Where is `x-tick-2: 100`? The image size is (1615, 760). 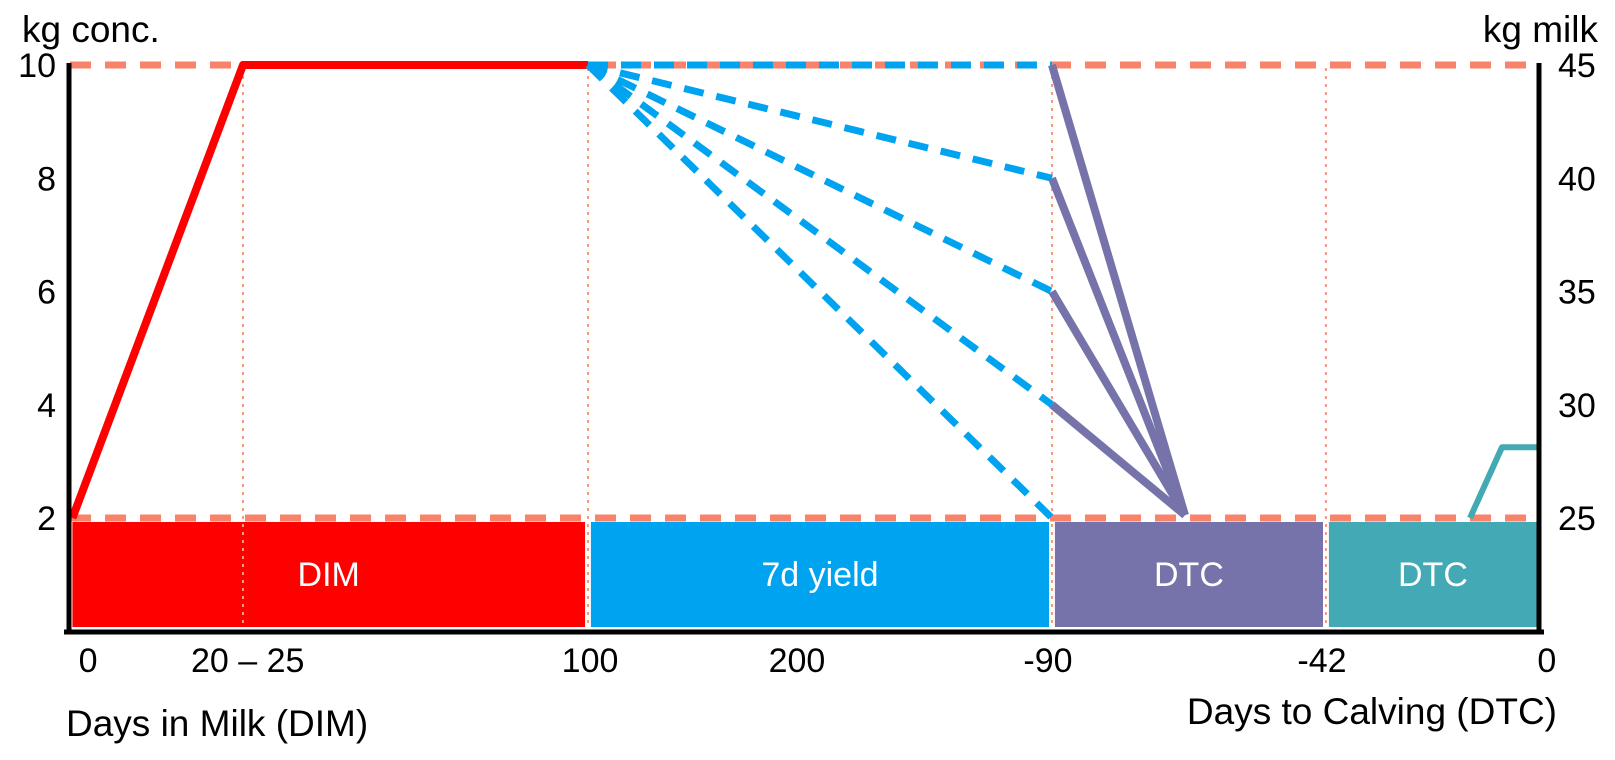 x-tick-2: 100 is located at coordinates (590, 661).